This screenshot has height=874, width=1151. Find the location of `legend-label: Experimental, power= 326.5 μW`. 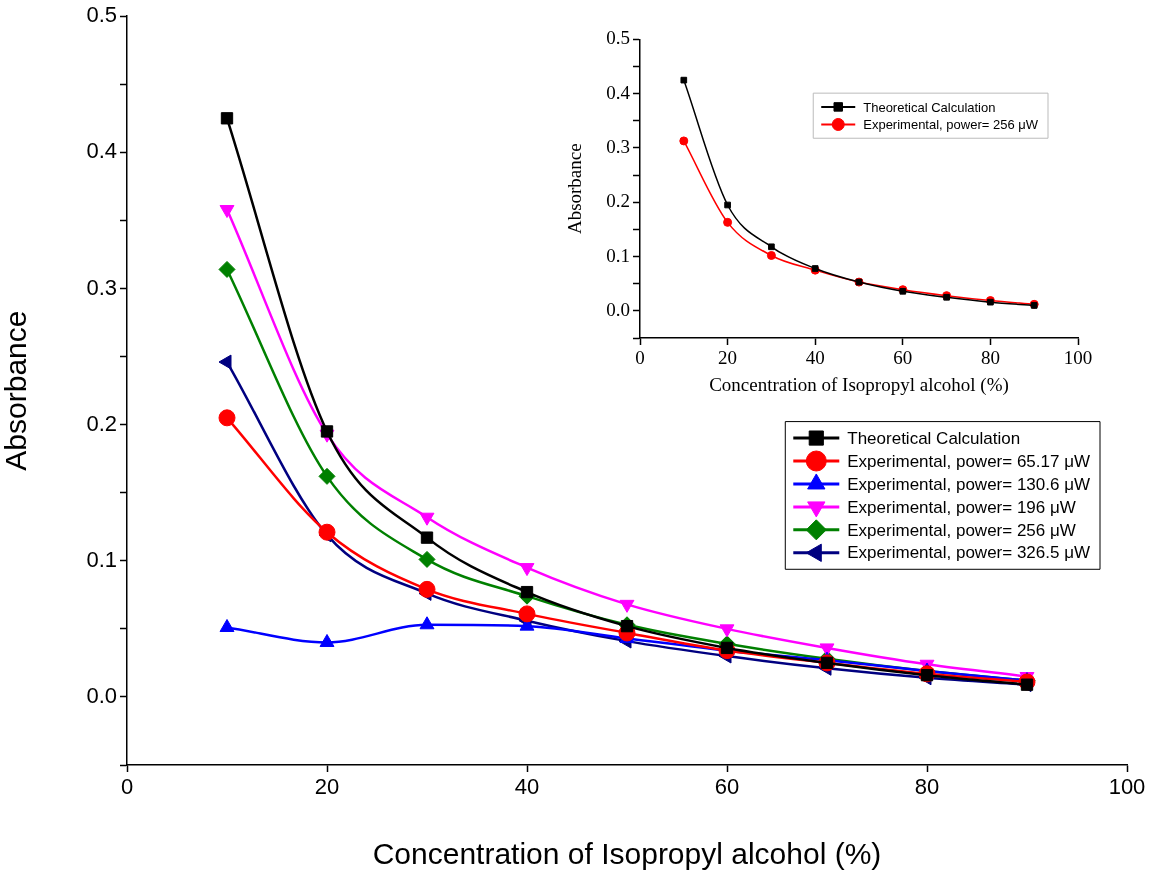

legend-label: Experimental, power= 326.5 μW is located at coordinates (968, 553).